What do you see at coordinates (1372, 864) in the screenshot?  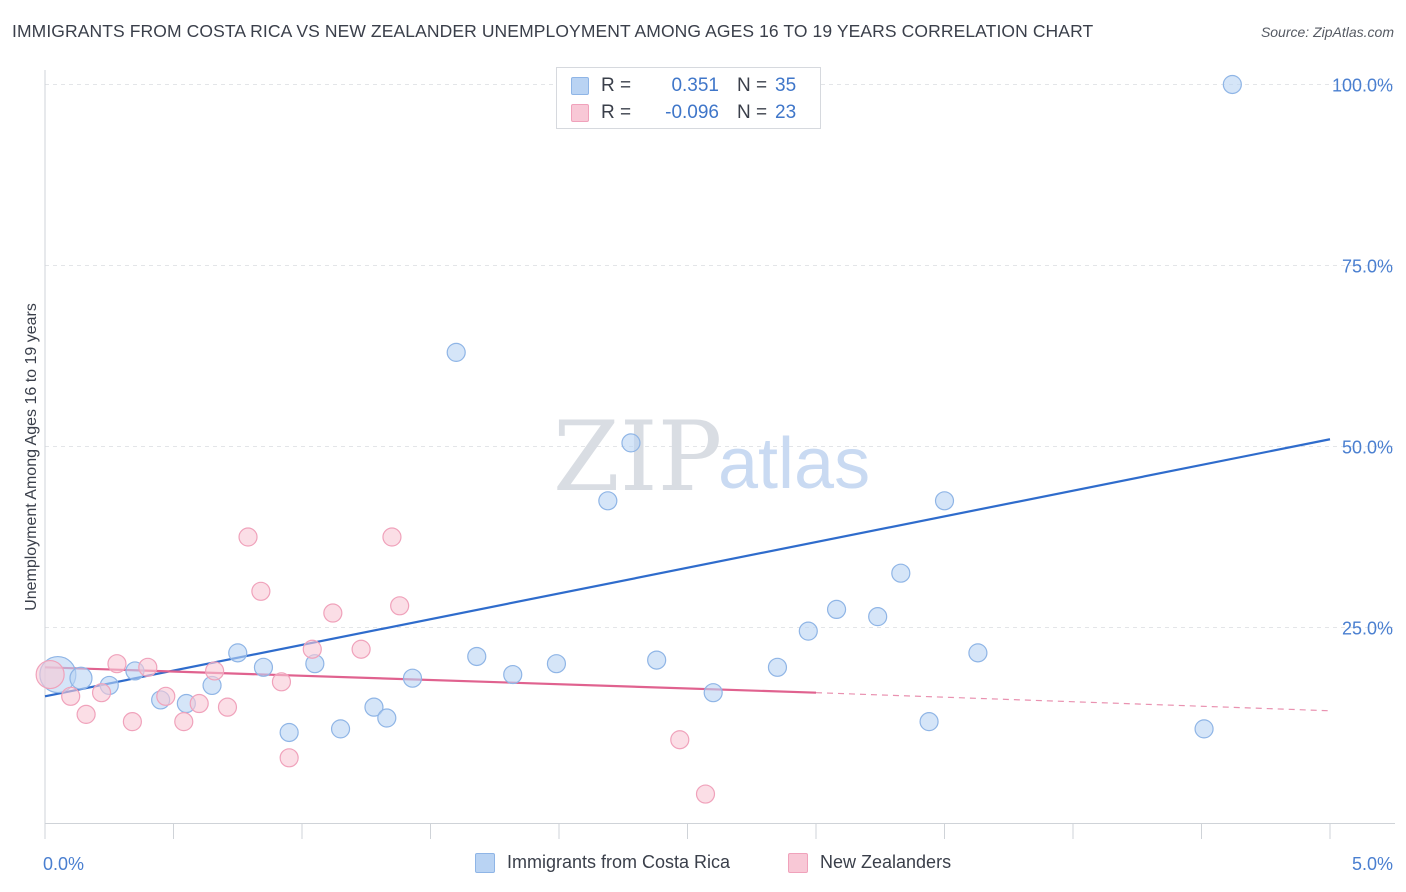 I see `x-tick-label: 5.0%` at bounding box center [1372, 864].